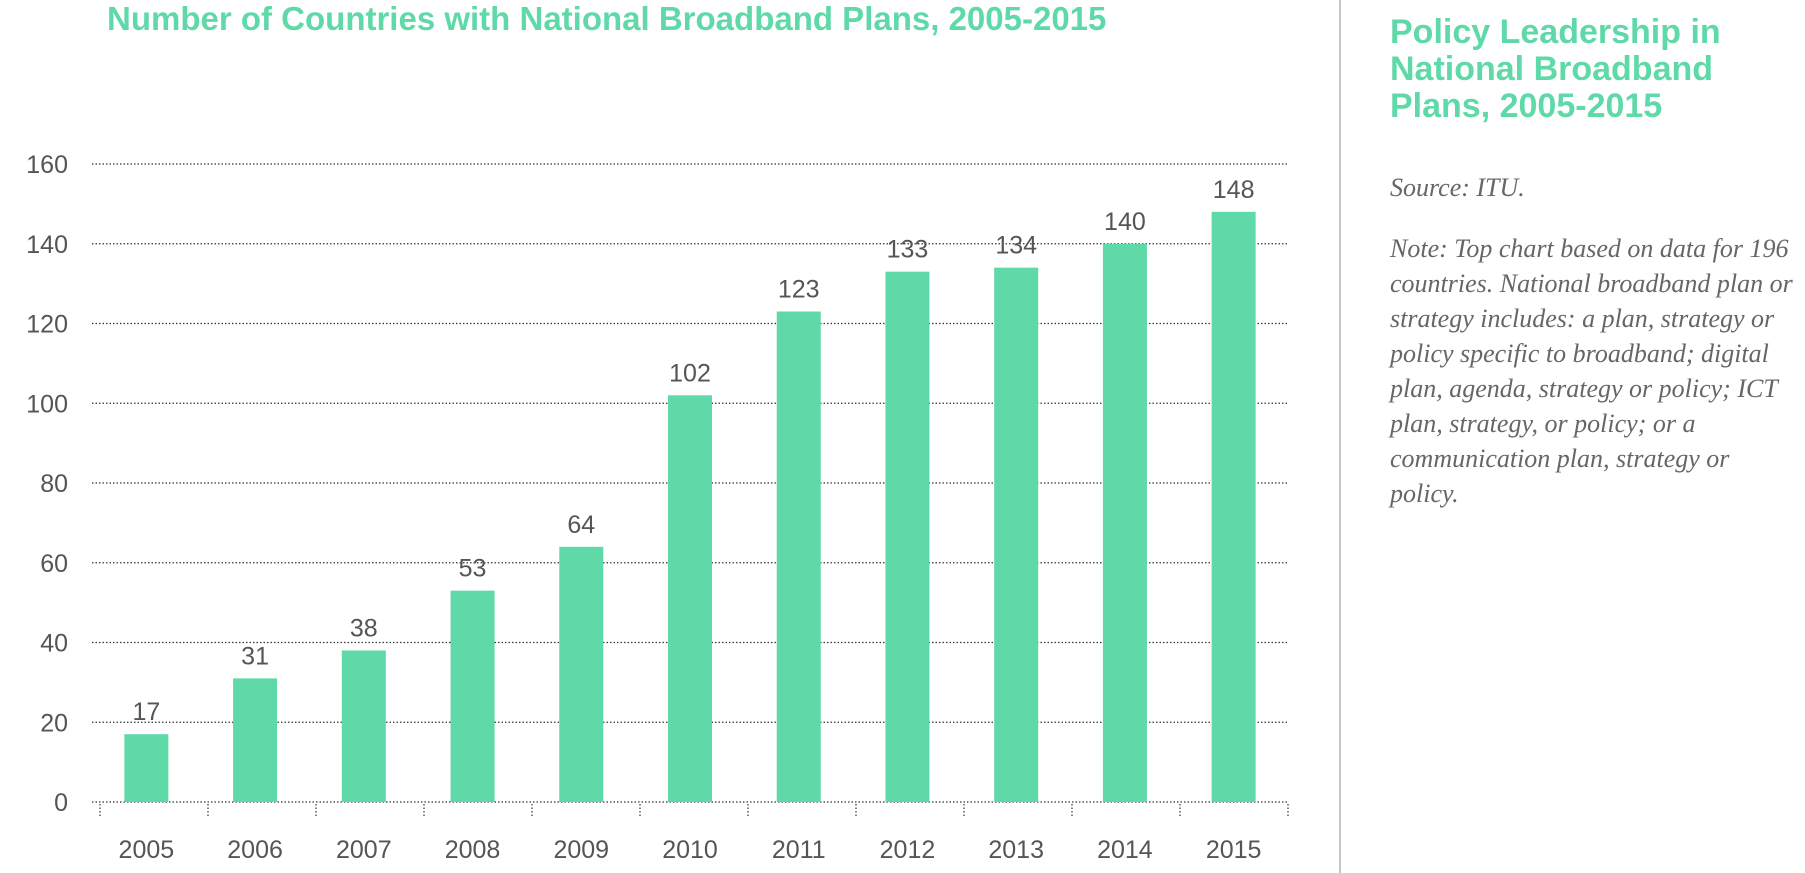 The width and height of the screenshot is (1805, 873). I want to click on x-tick-label: 2008, so click(473, 850).